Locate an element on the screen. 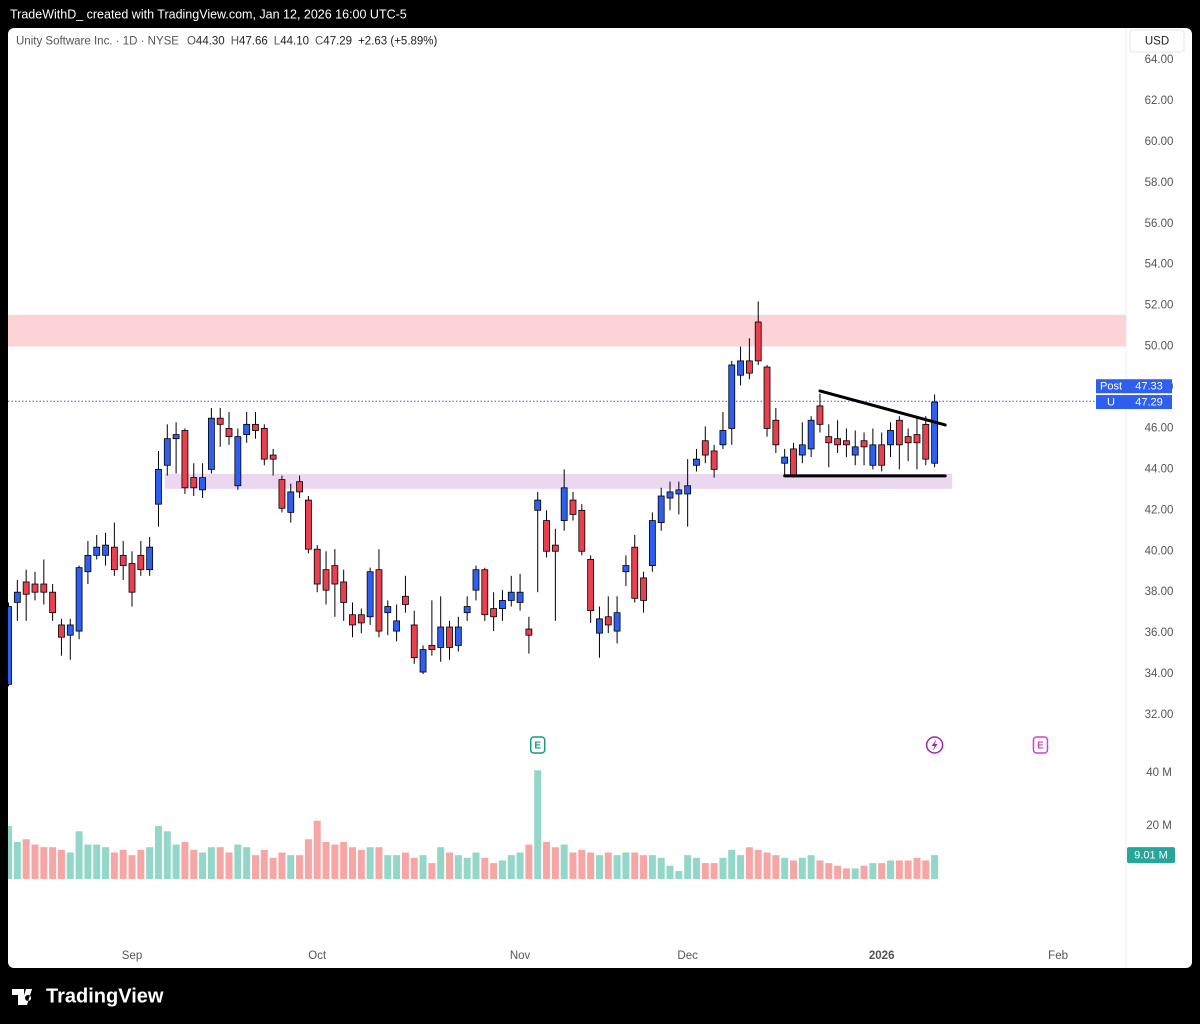 Image resolution: width=1200 pixels, height=1024 pixels. legend-value: 47.66 is located at coordinates (253, 42).